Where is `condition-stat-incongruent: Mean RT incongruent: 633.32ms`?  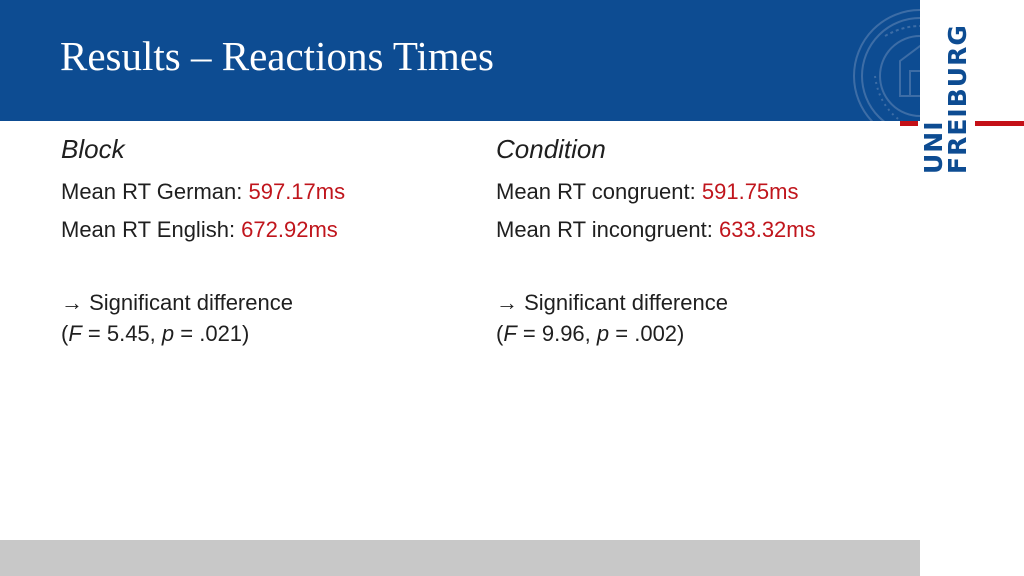
condition-stat-incongruent: Mean RT incongruent: 633.32ms is located at coordinates (696, 230).